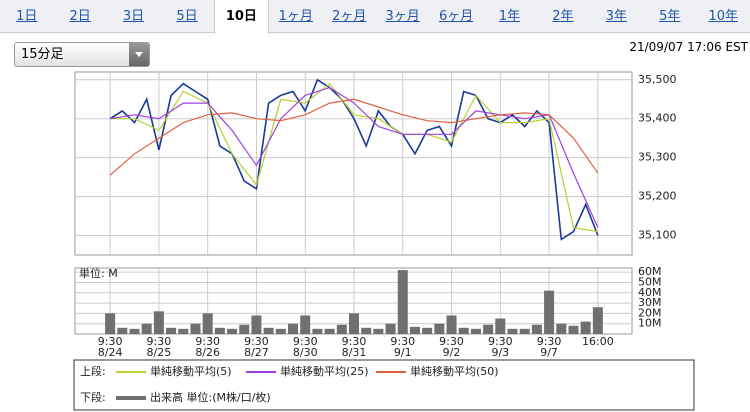 The width and height of the screenshot is (750, 412). What do you see at coordinates (305, 352) in the screenshot?
I see `x-tick-date: 8/30` at bounding box center [305, 352].